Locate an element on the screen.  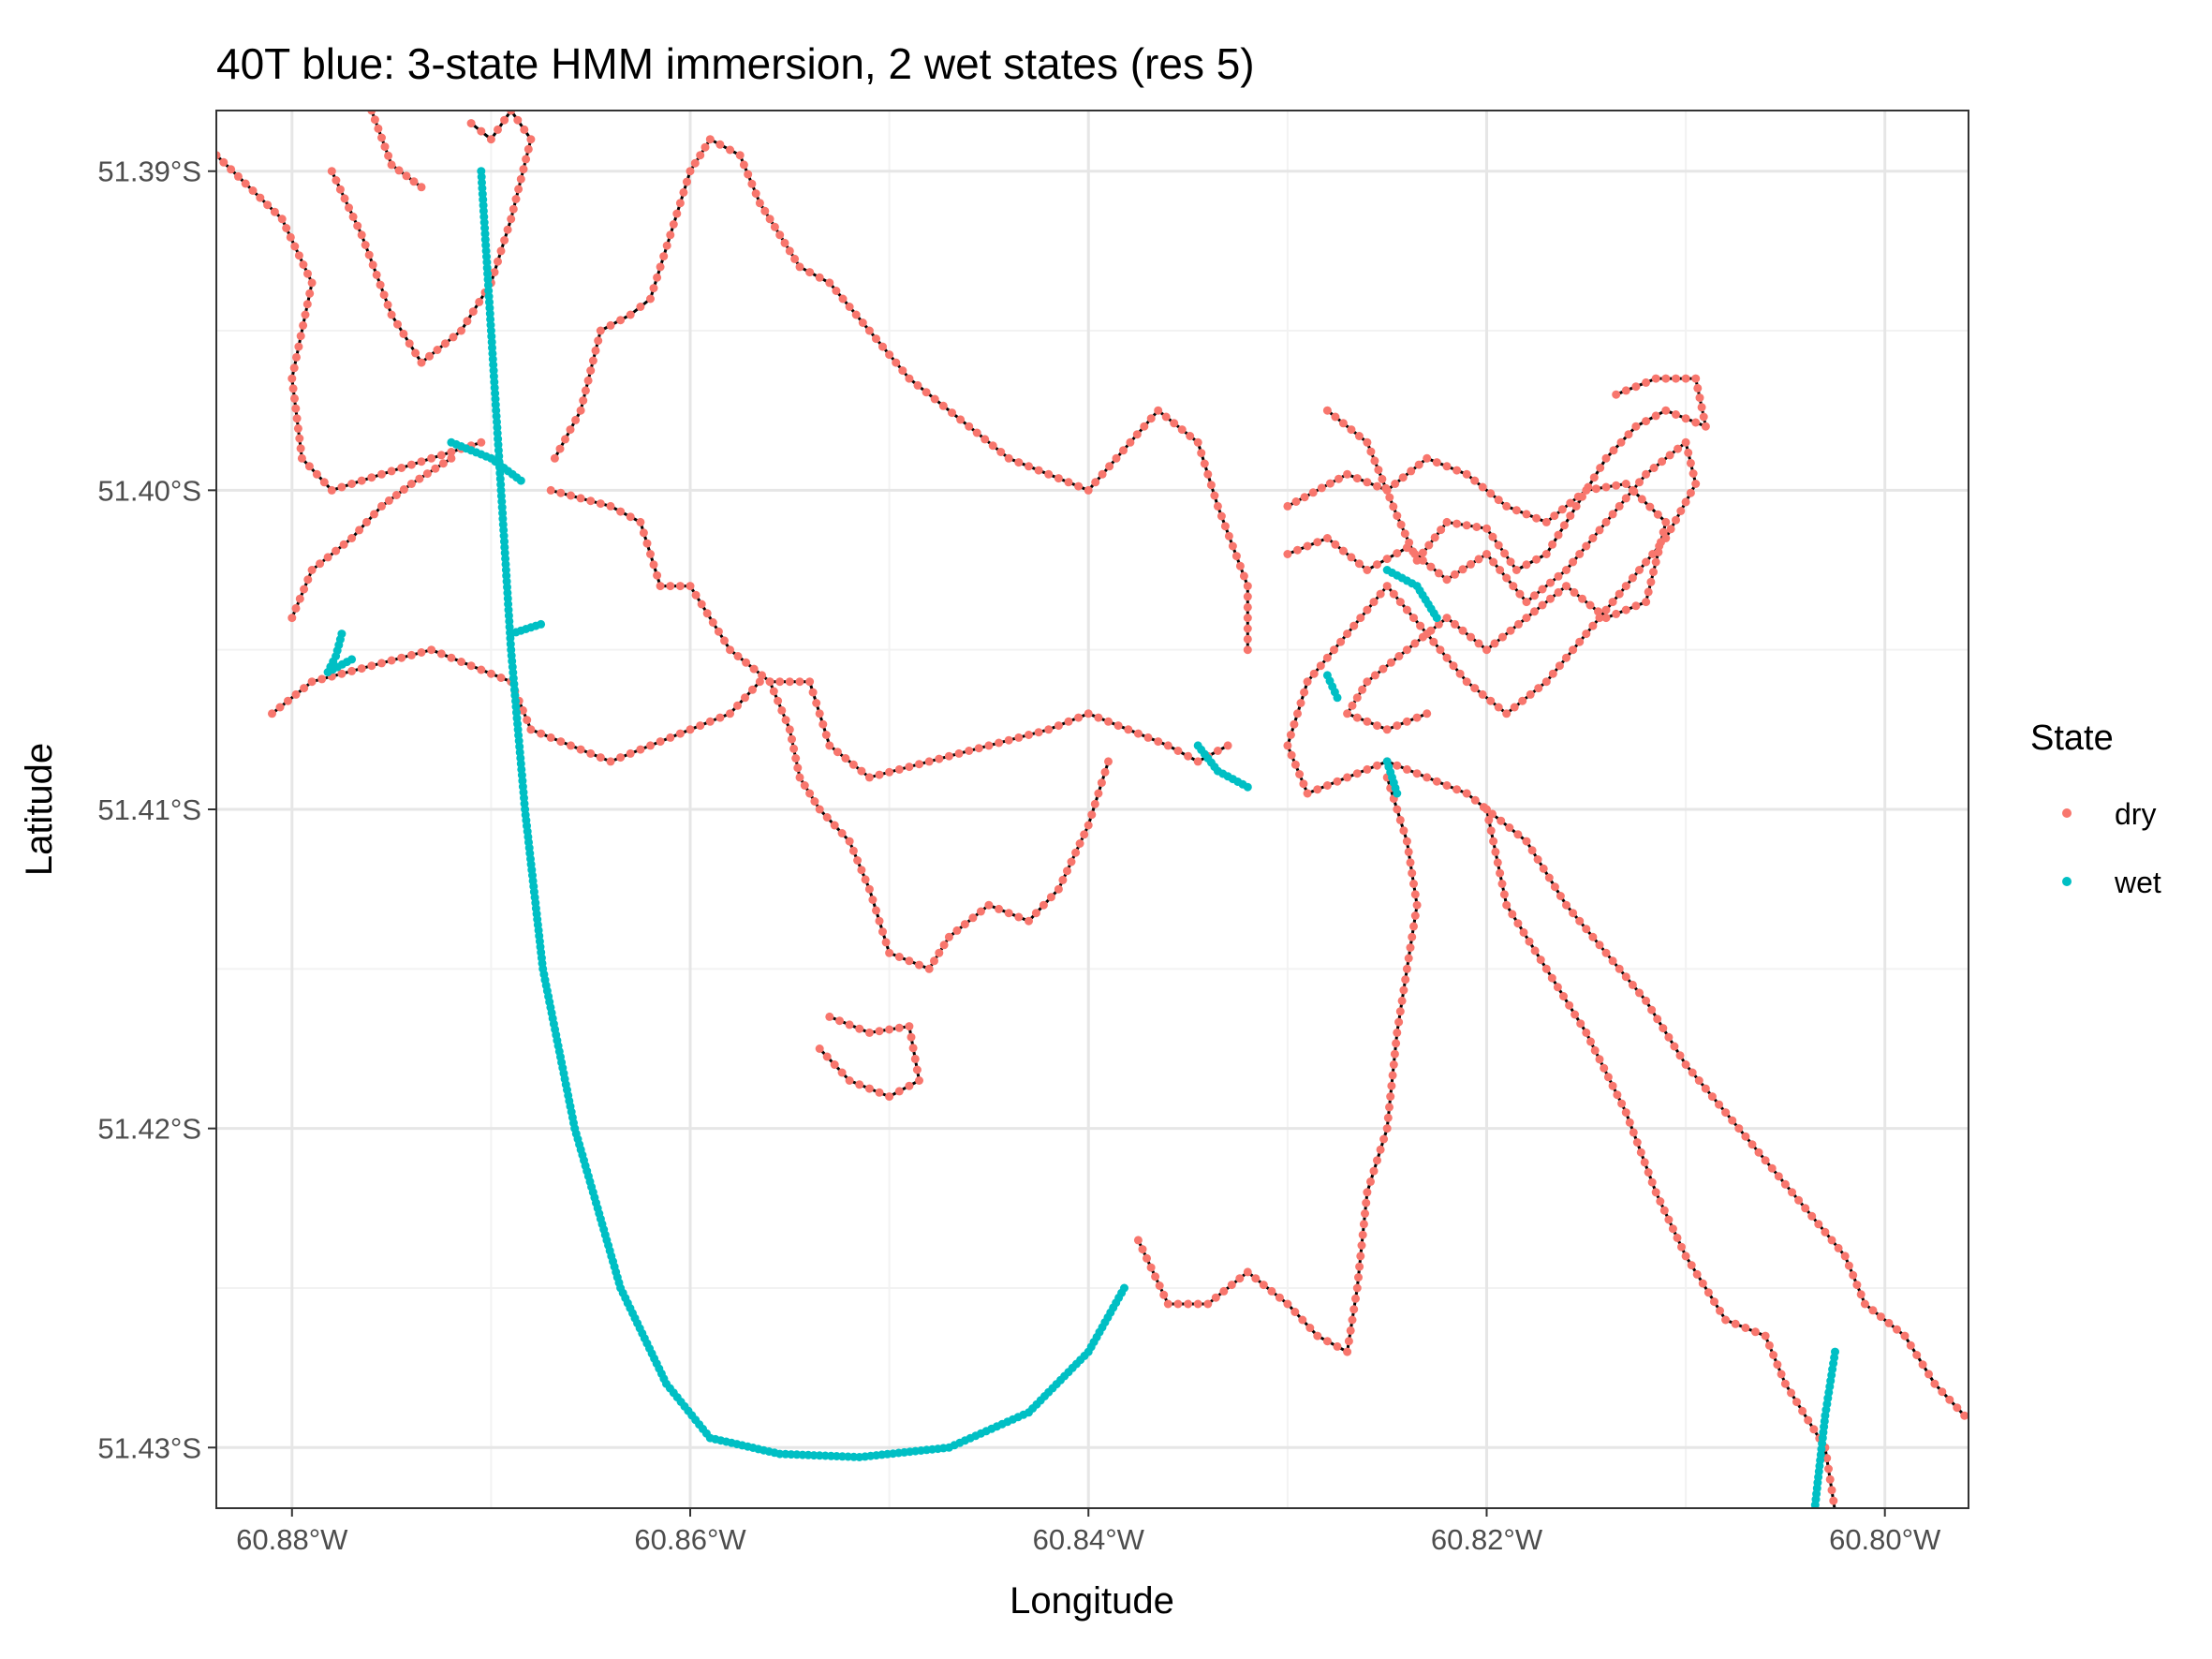
y-axis-title: Latitude is located at coordinates (39, 809).